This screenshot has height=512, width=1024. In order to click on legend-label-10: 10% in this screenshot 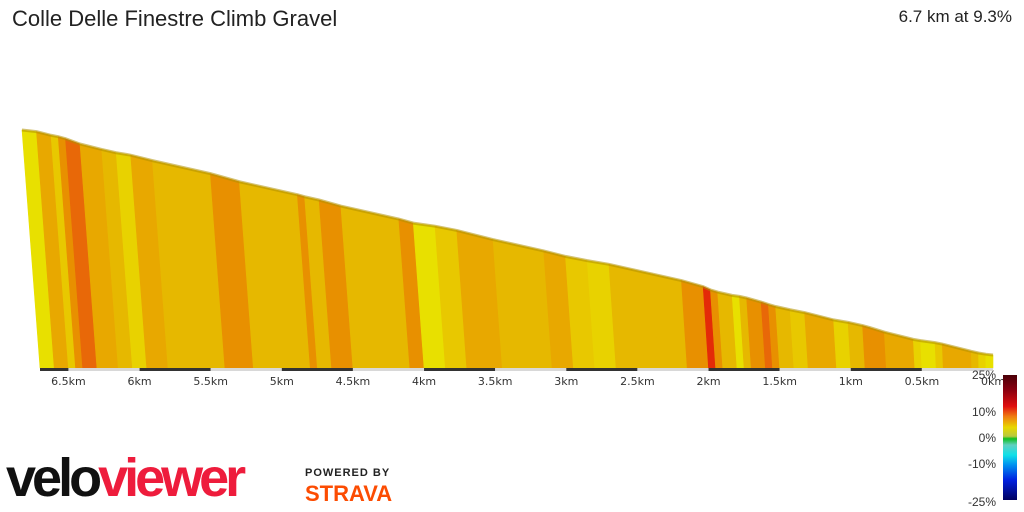, I will do `click(983, 412)`.